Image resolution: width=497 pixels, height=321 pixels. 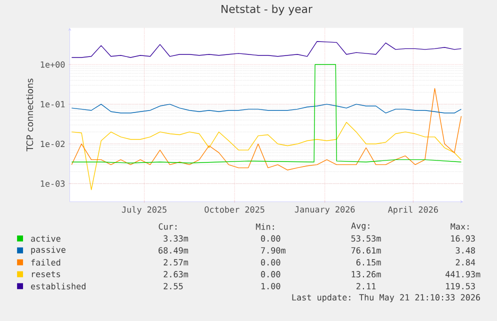 I want to click on x-tick-label: July 2025, so click(x=144, y=210).